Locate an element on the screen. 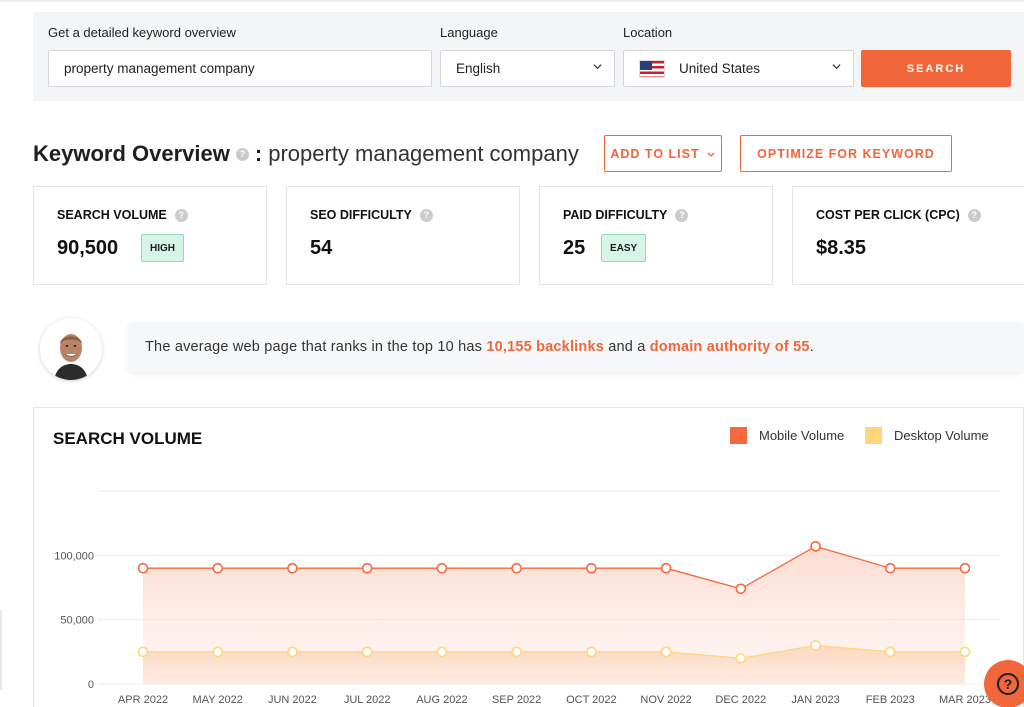  metric-title: PAID DIFFICULTY is located at coordinates (615, 215).